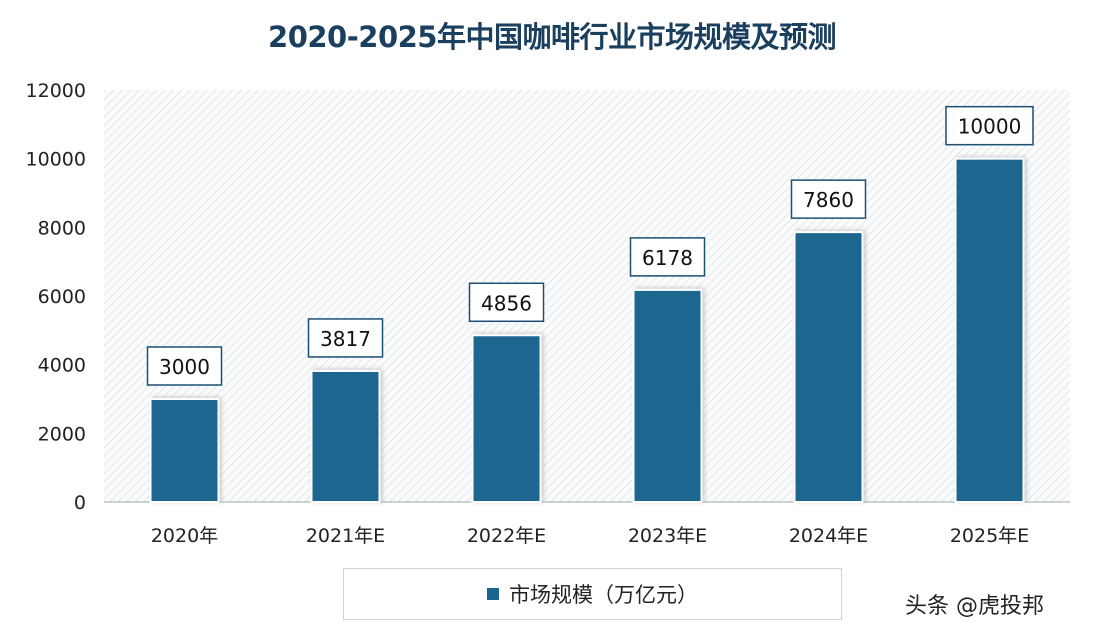 Image resolution: width=1104 pixels, height=634 pixels. I want to click on y-tick-label: 2000, so click(62, 434).